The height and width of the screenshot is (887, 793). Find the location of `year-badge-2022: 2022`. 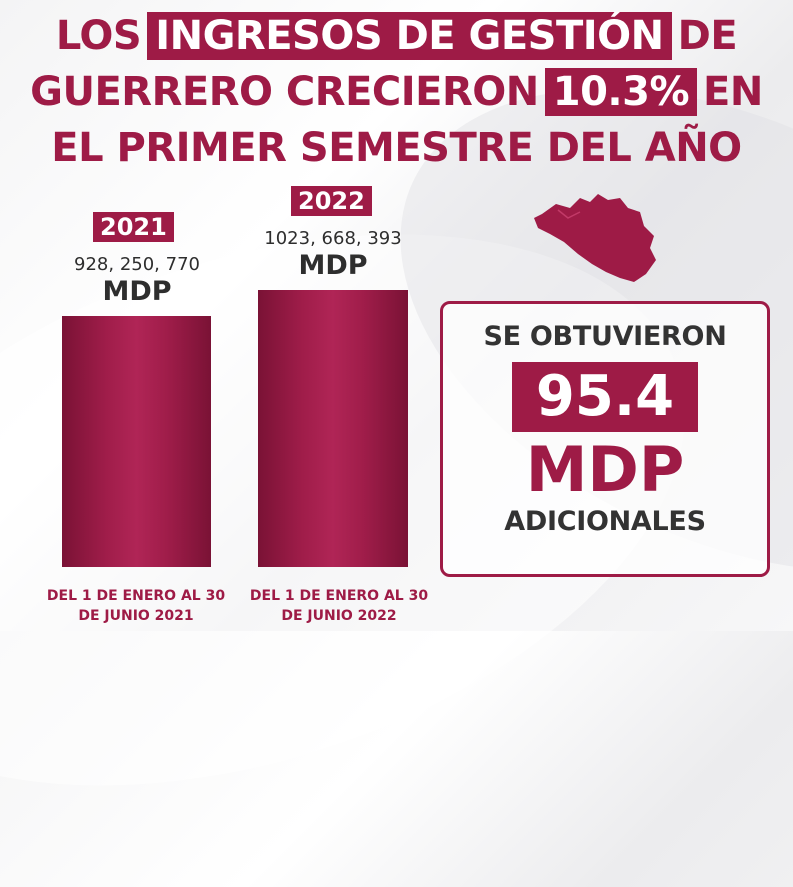

year-badge-2022: 2022 is located at coordinates (331, 201).